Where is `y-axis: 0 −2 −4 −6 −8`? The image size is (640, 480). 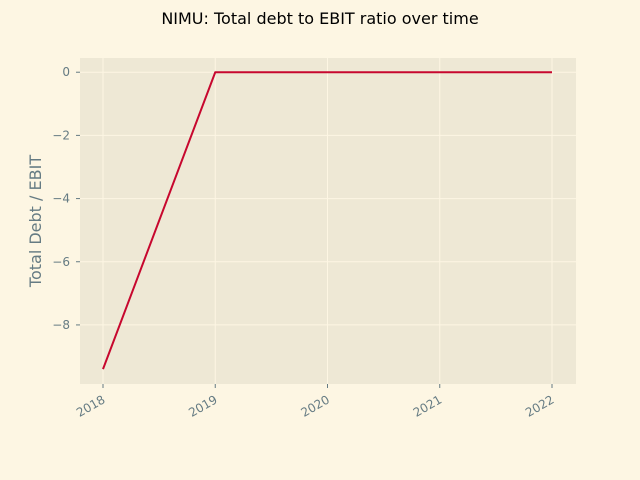 y-axis: 0 −2 −4 −6 −8 is located at coordinates (66, 198).